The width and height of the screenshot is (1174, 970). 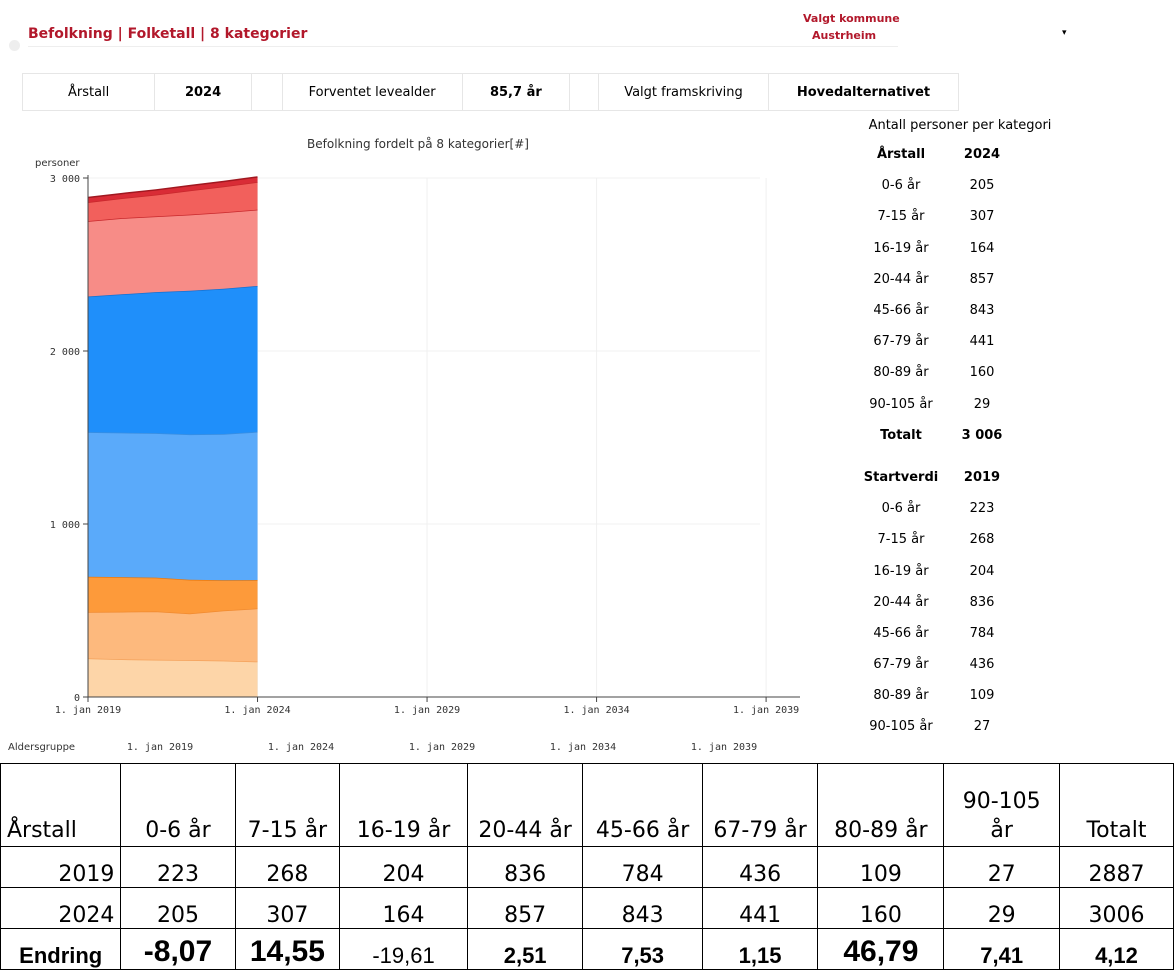 I want to click on side-row: Startverdi 2019, so click(x=960, y=477).